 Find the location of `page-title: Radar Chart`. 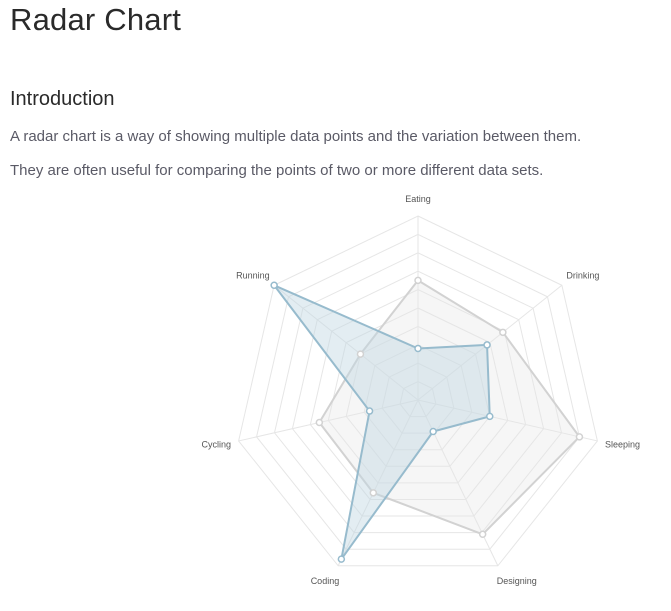

page-title: Radar Chart is located at coordinates (96, 19).